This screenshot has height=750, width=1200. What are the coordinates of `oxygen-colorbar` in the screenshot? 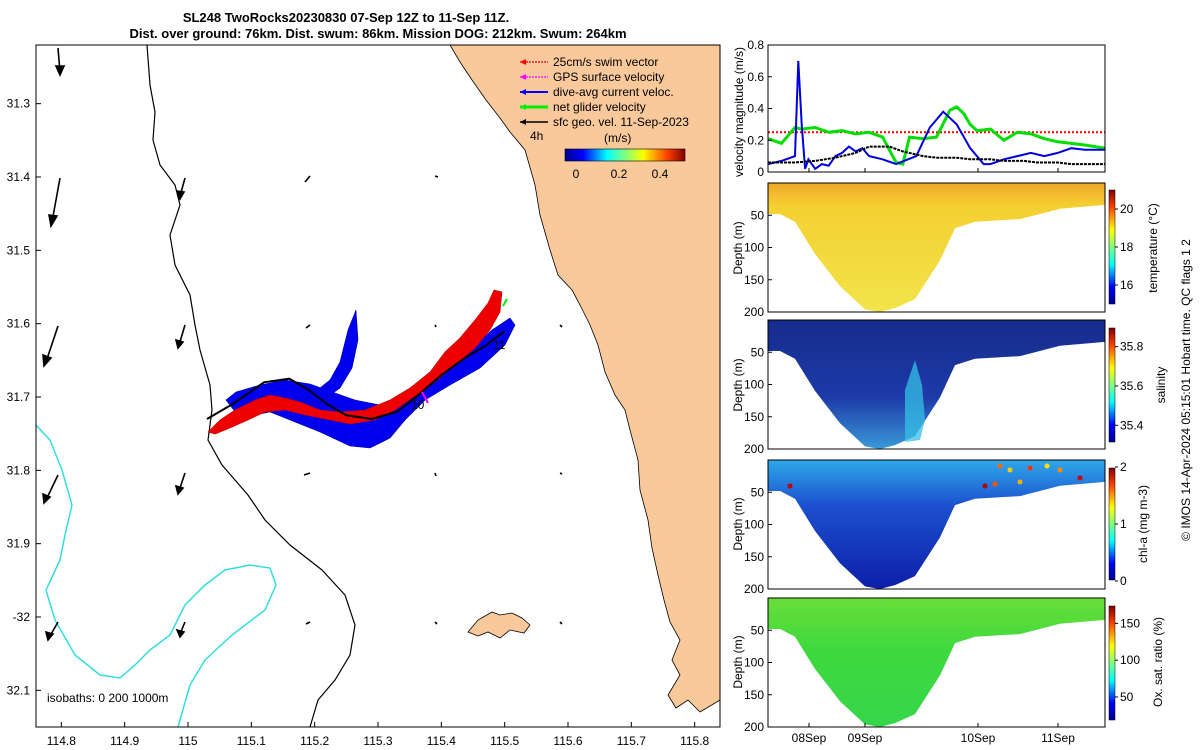 It's located at (1112, 663).